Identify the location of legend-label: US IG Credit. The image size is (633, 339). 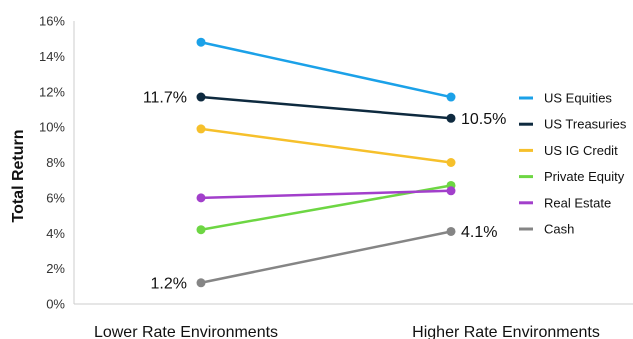
(581, 150).